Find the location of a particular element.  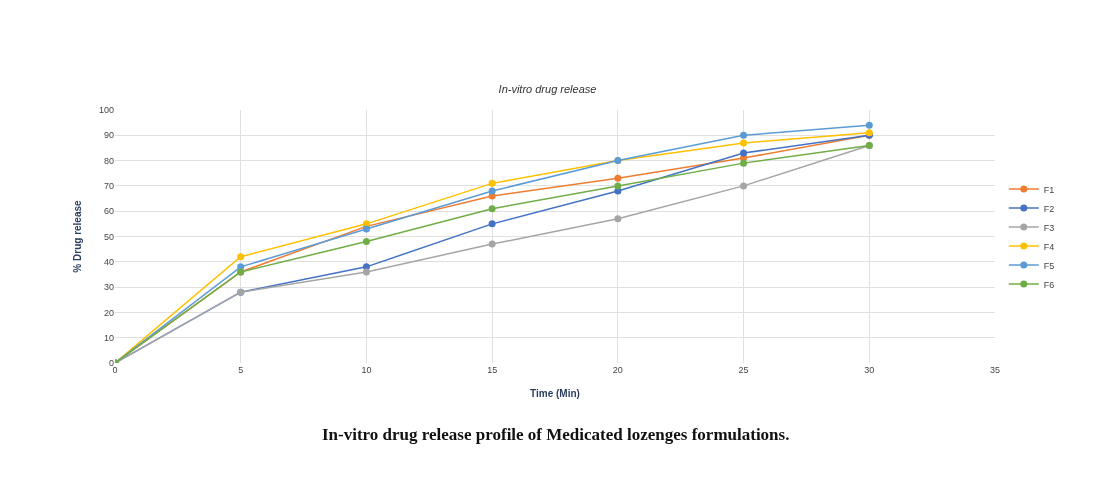

x-tick-label: 35 is located at coordinates (995, 370).